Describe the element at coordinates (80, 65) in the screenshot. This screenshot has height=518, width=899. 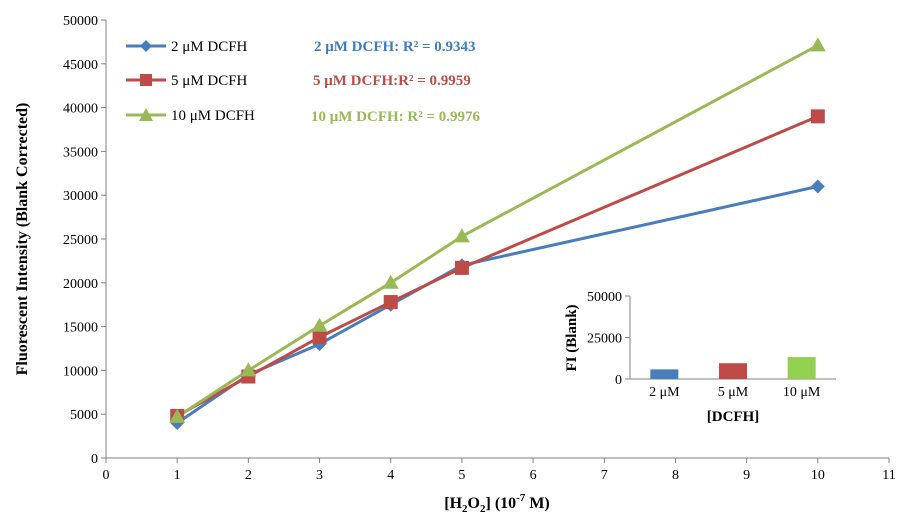
I see `y-tick-label: 45000` at that location.